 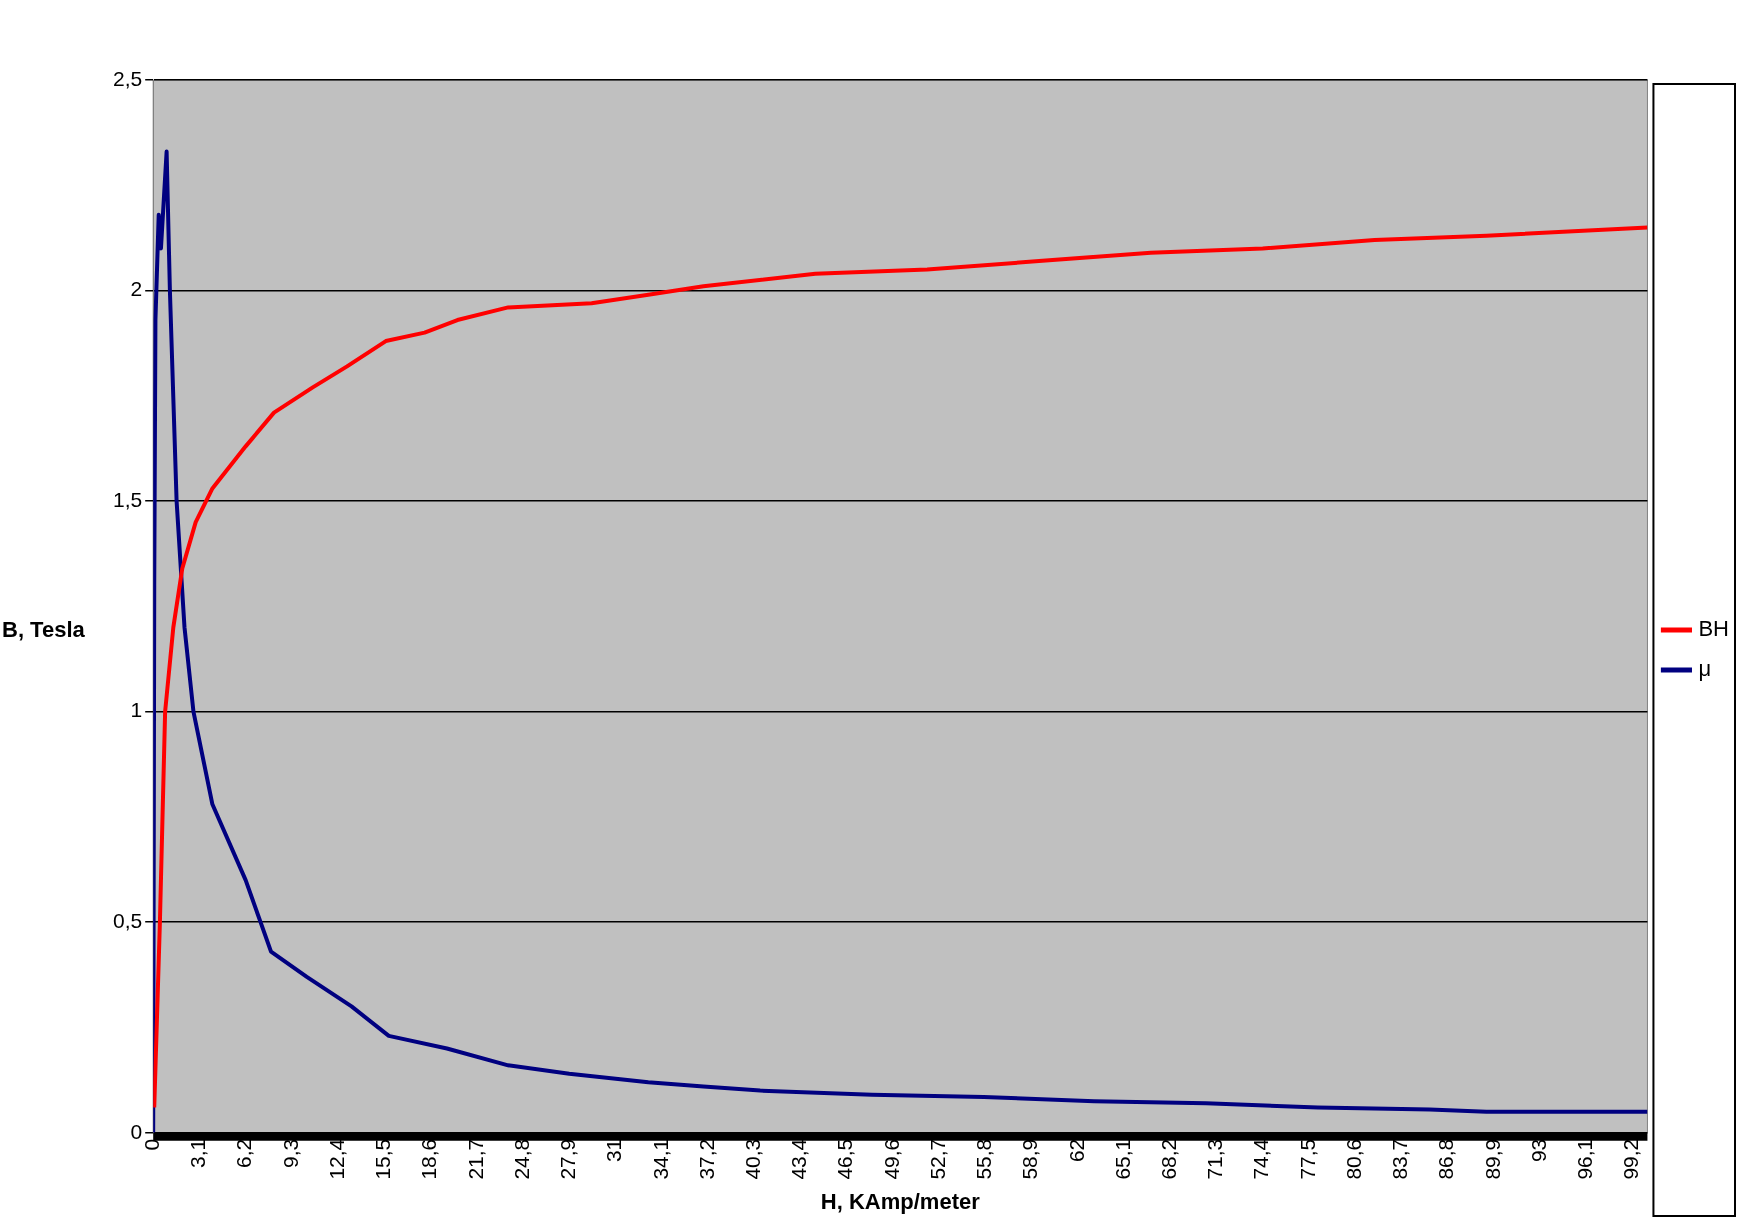 What do you see at coordinates (1538, 1150) in the screenshot?
I see `x-tick-label: 93` at bounding box center [1538, 1150].